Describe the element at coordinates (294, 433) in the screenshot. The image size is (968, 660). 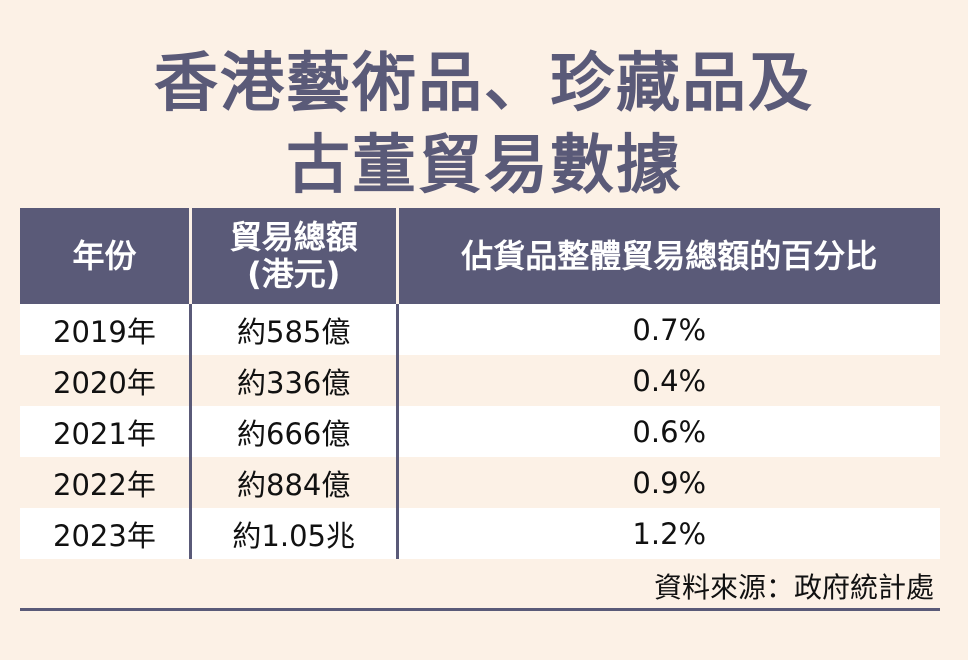
I see `cell-total: 約666億` at that location.